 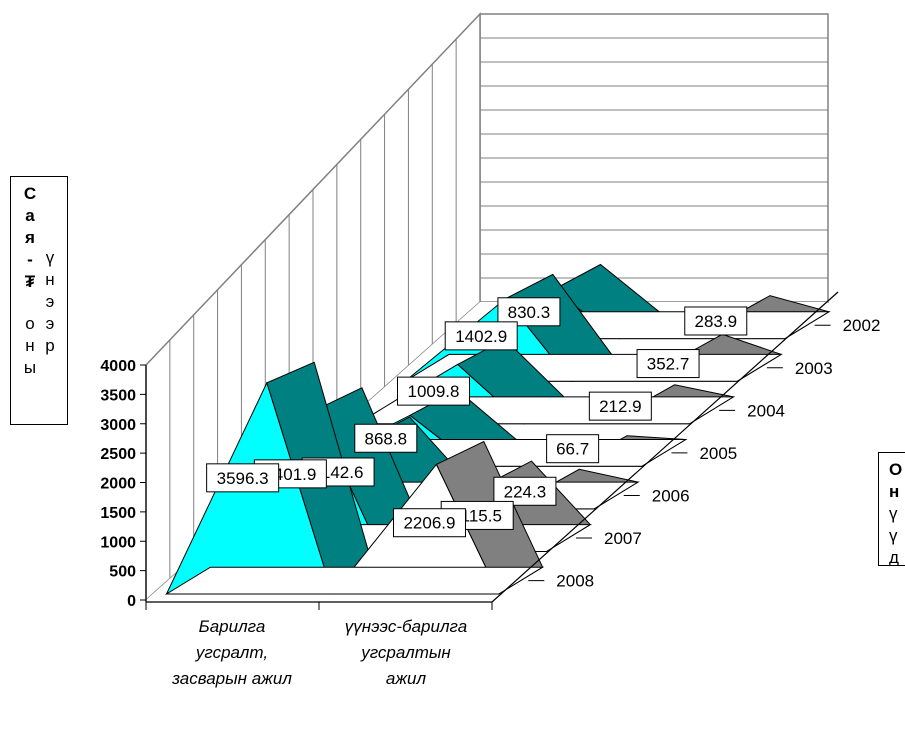 What do you see at coordinates (623, 538) in the screenshot?
I see `depth-tick-label: 2007` at bounding box center [623, 538].